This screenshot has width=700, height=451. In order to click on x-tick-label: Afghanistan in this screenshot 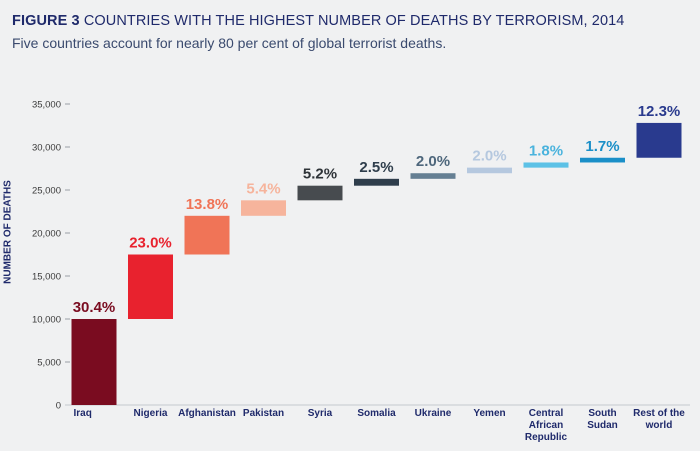, I will do `click(207, 413)`.